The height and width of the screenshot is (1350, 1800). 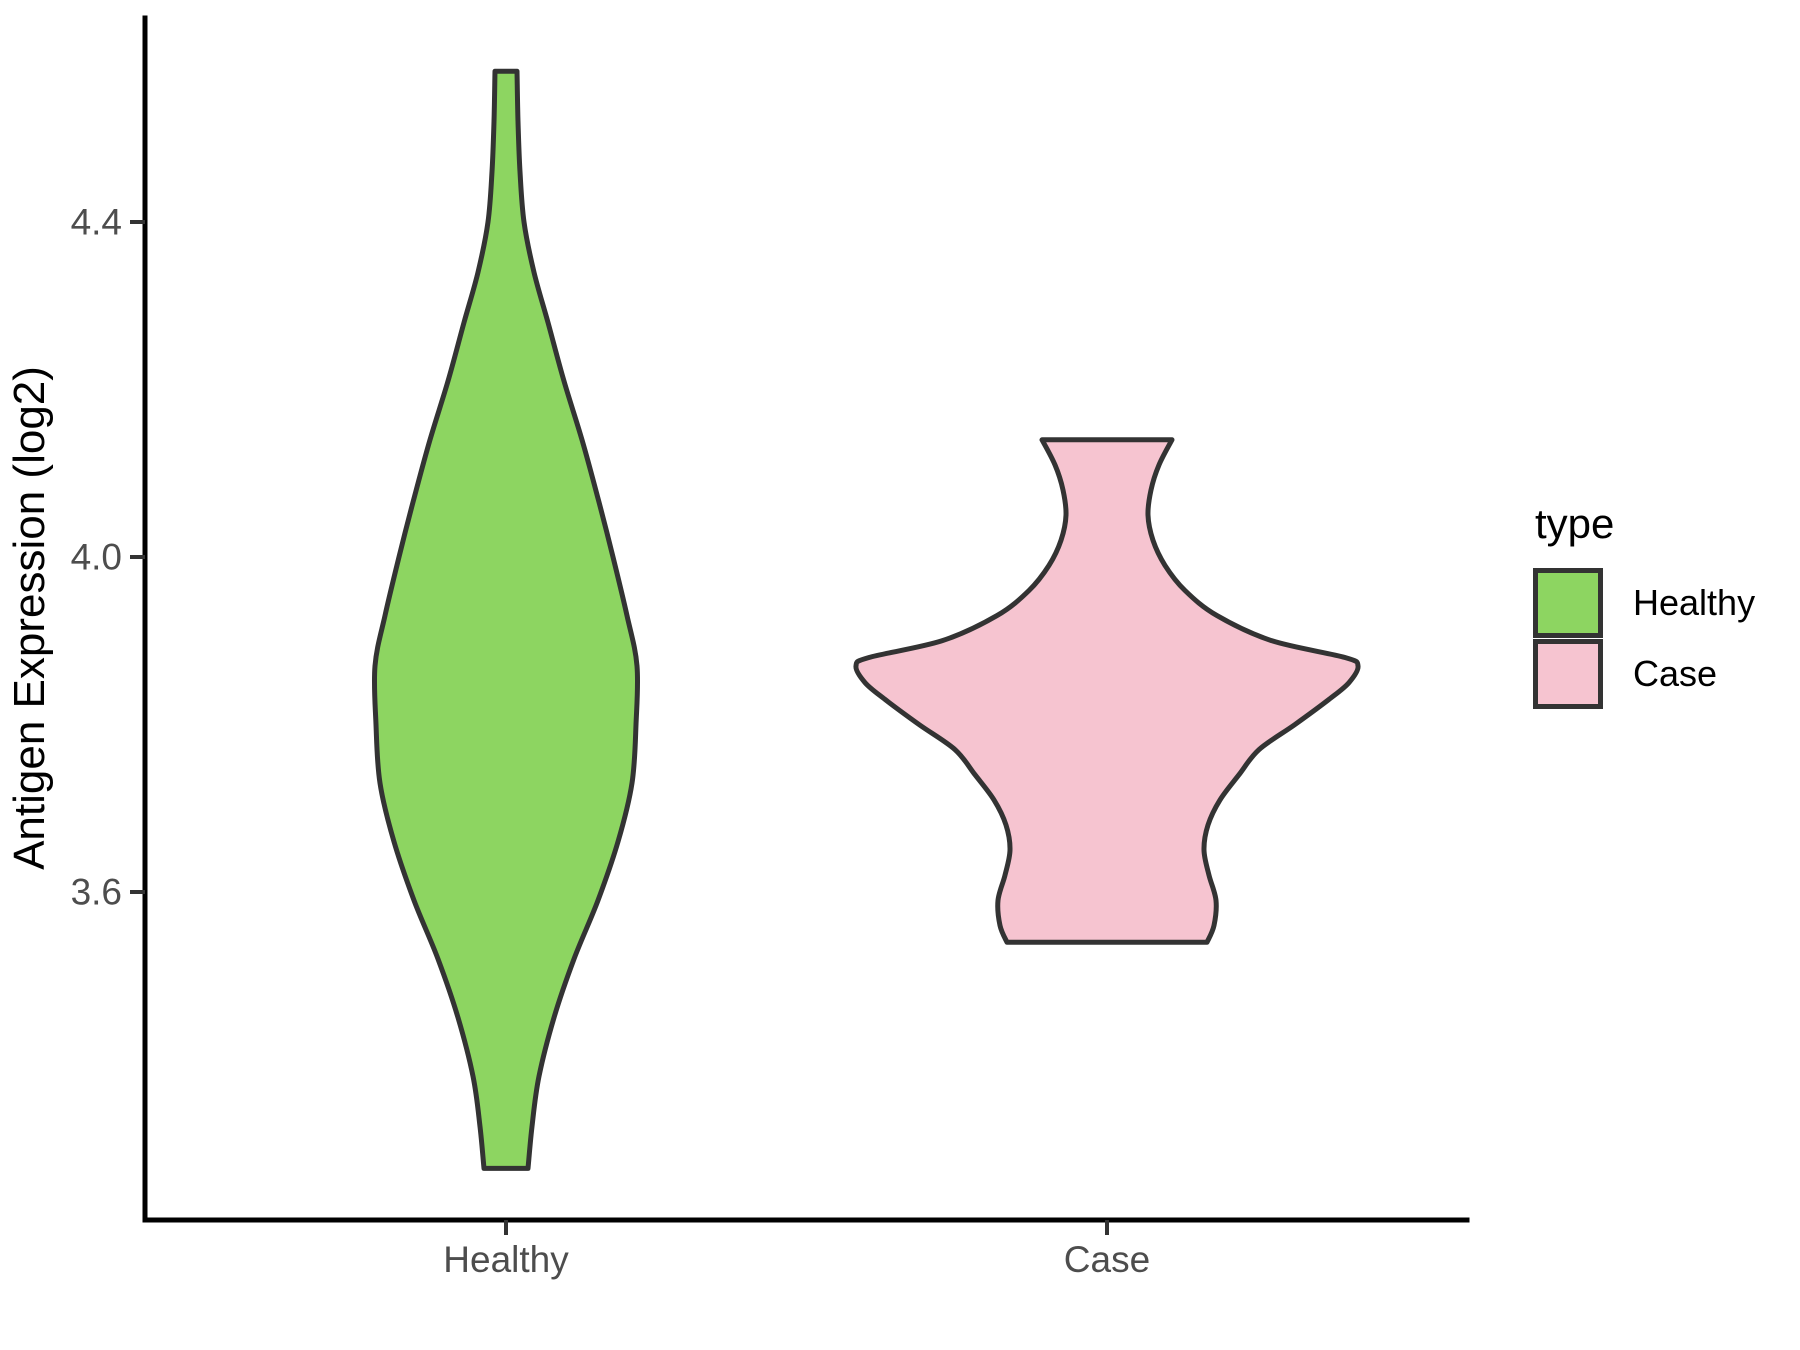 I want to click on legend-key-case: Case, so click(x=1644, y=674).